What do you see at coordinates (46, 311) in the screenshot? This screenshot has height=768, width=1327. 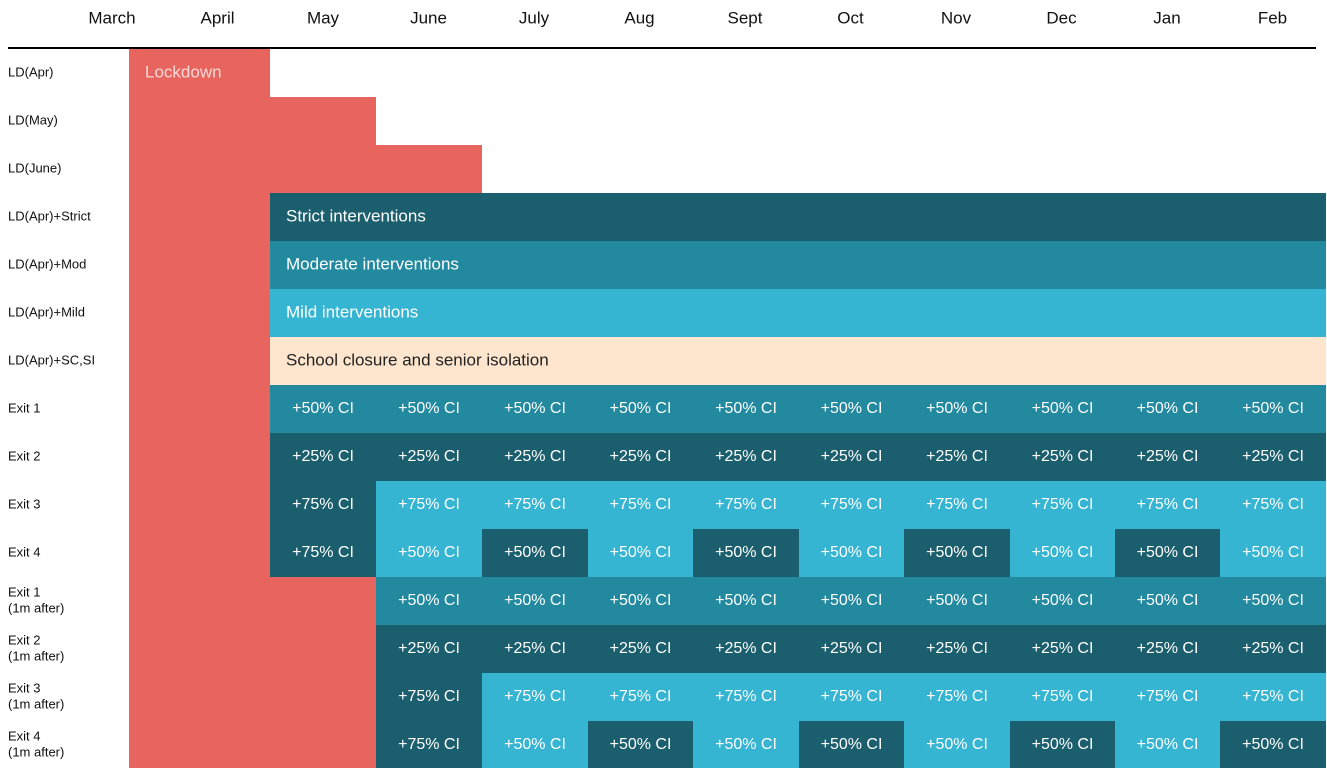 I see `row-label: LD(Apr)+Mild` at bounding box center [46, 311].